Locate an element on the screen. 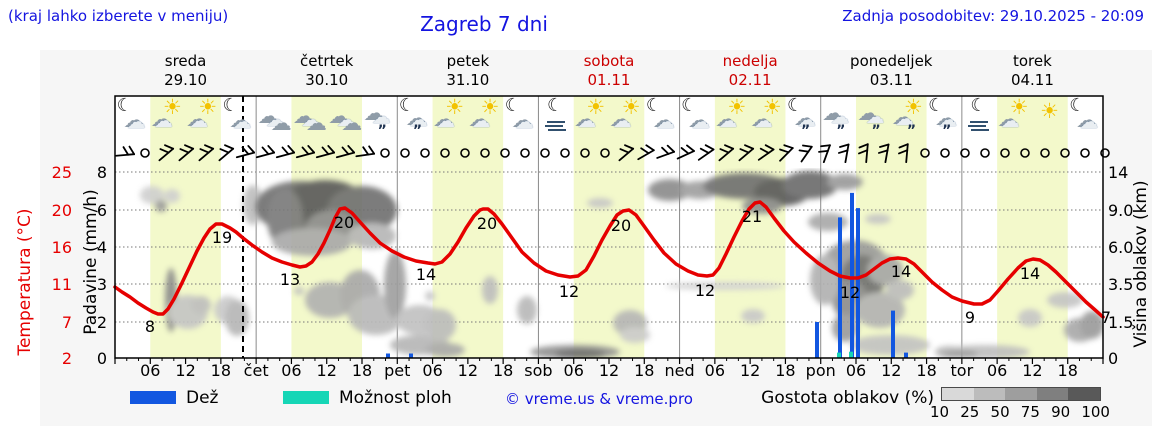 The height and width of the screenshot is (443, 1152). shower-legend-swatch is located at coordinates (306, 397).